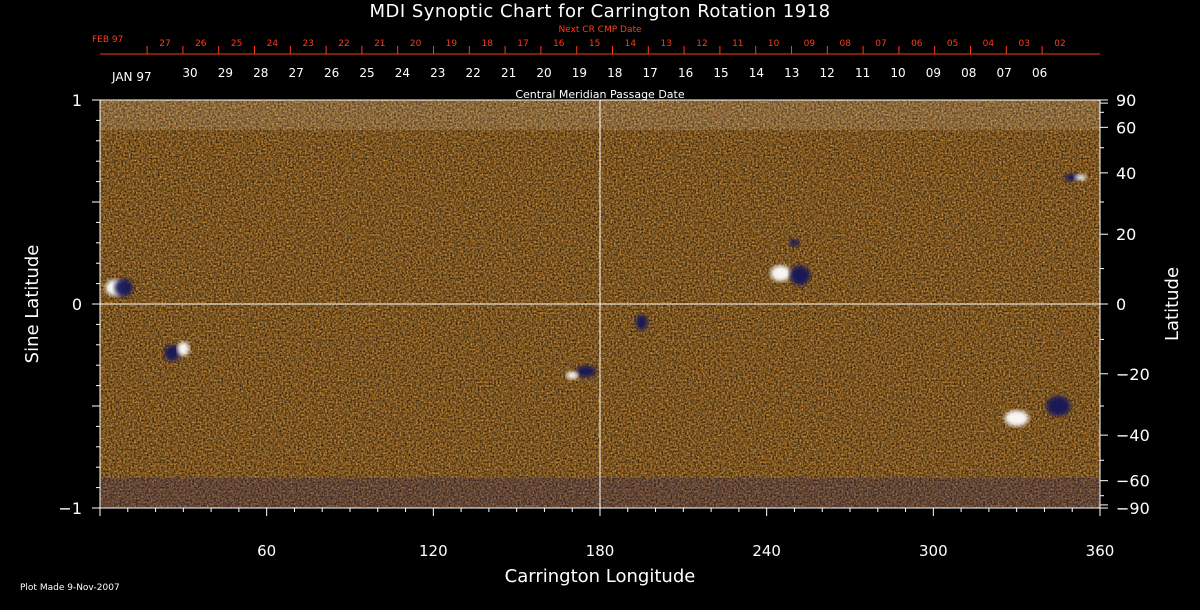 The height and width of the screenshot is (610, 1200). I want to click on next-cr-month: FEB 97, so click(107, 40).